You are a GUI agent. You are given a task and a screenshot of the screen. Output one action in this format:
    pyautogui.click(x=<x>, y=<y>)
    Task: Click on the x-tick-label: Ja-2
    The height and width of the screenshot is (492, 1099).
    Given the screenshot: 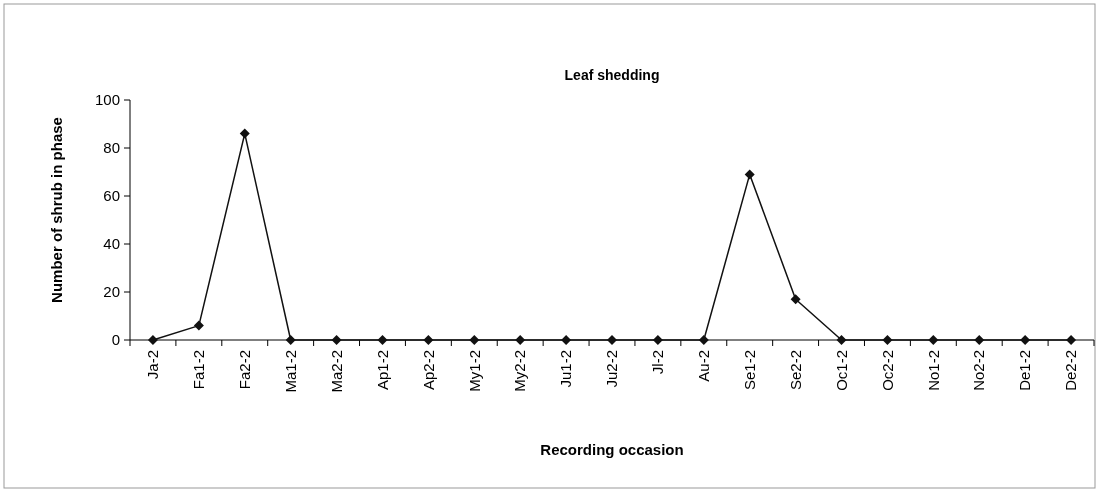 What is the action you would take?
    pyautogui.click(x=153, y=365)
    